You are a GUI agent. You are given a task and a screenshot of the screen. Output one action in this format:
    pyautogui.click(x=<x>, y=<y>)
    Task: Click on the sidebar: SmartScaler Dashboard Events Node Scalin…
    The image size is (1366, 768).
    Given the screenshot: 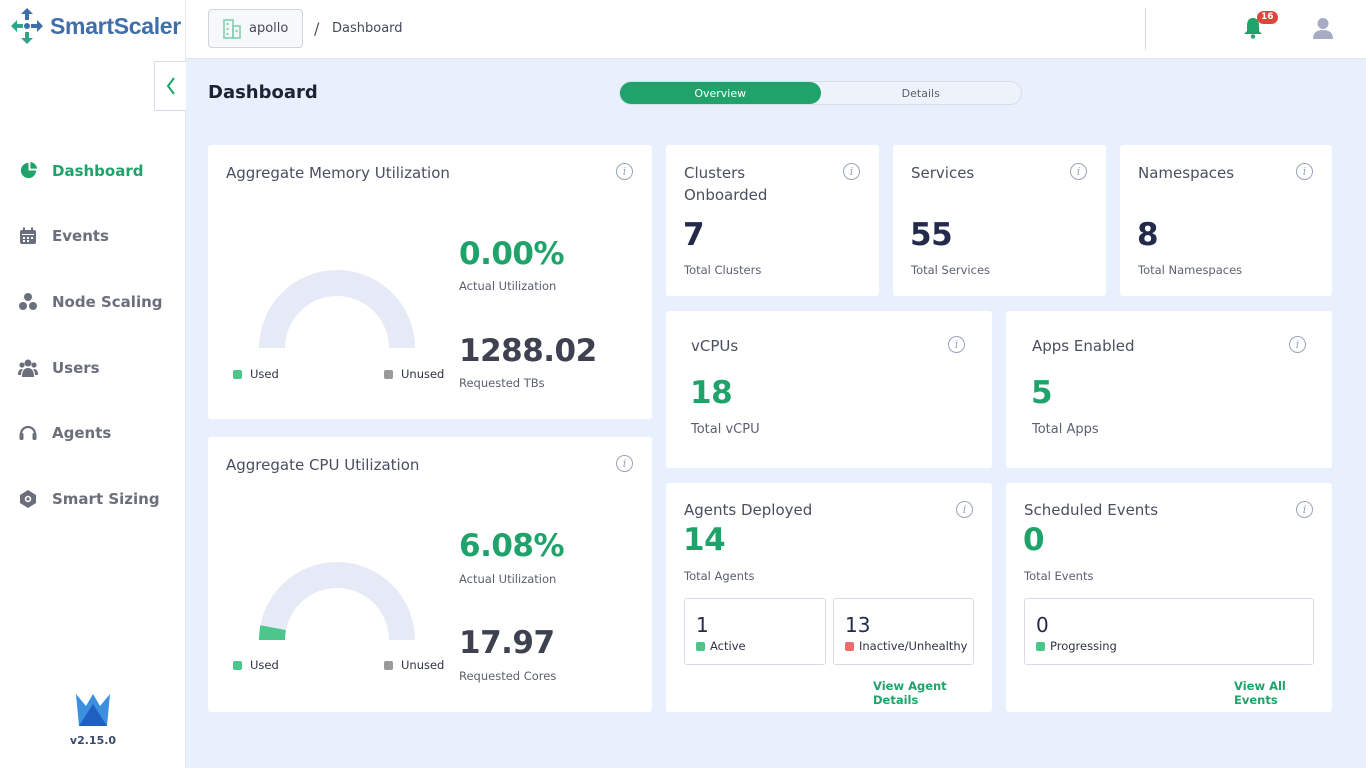 What is the action you would take?
    pyautogui.click(x=93, y=384)
    